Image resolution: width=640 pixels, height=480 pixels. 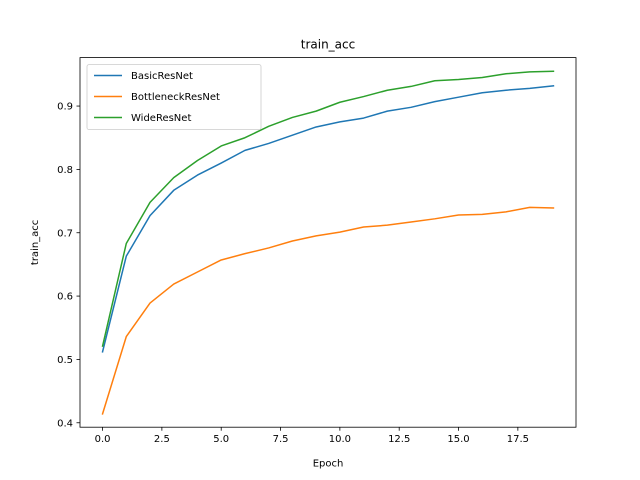 I want to click on x-tick-label: 17.5, so click(x=518, y=439).